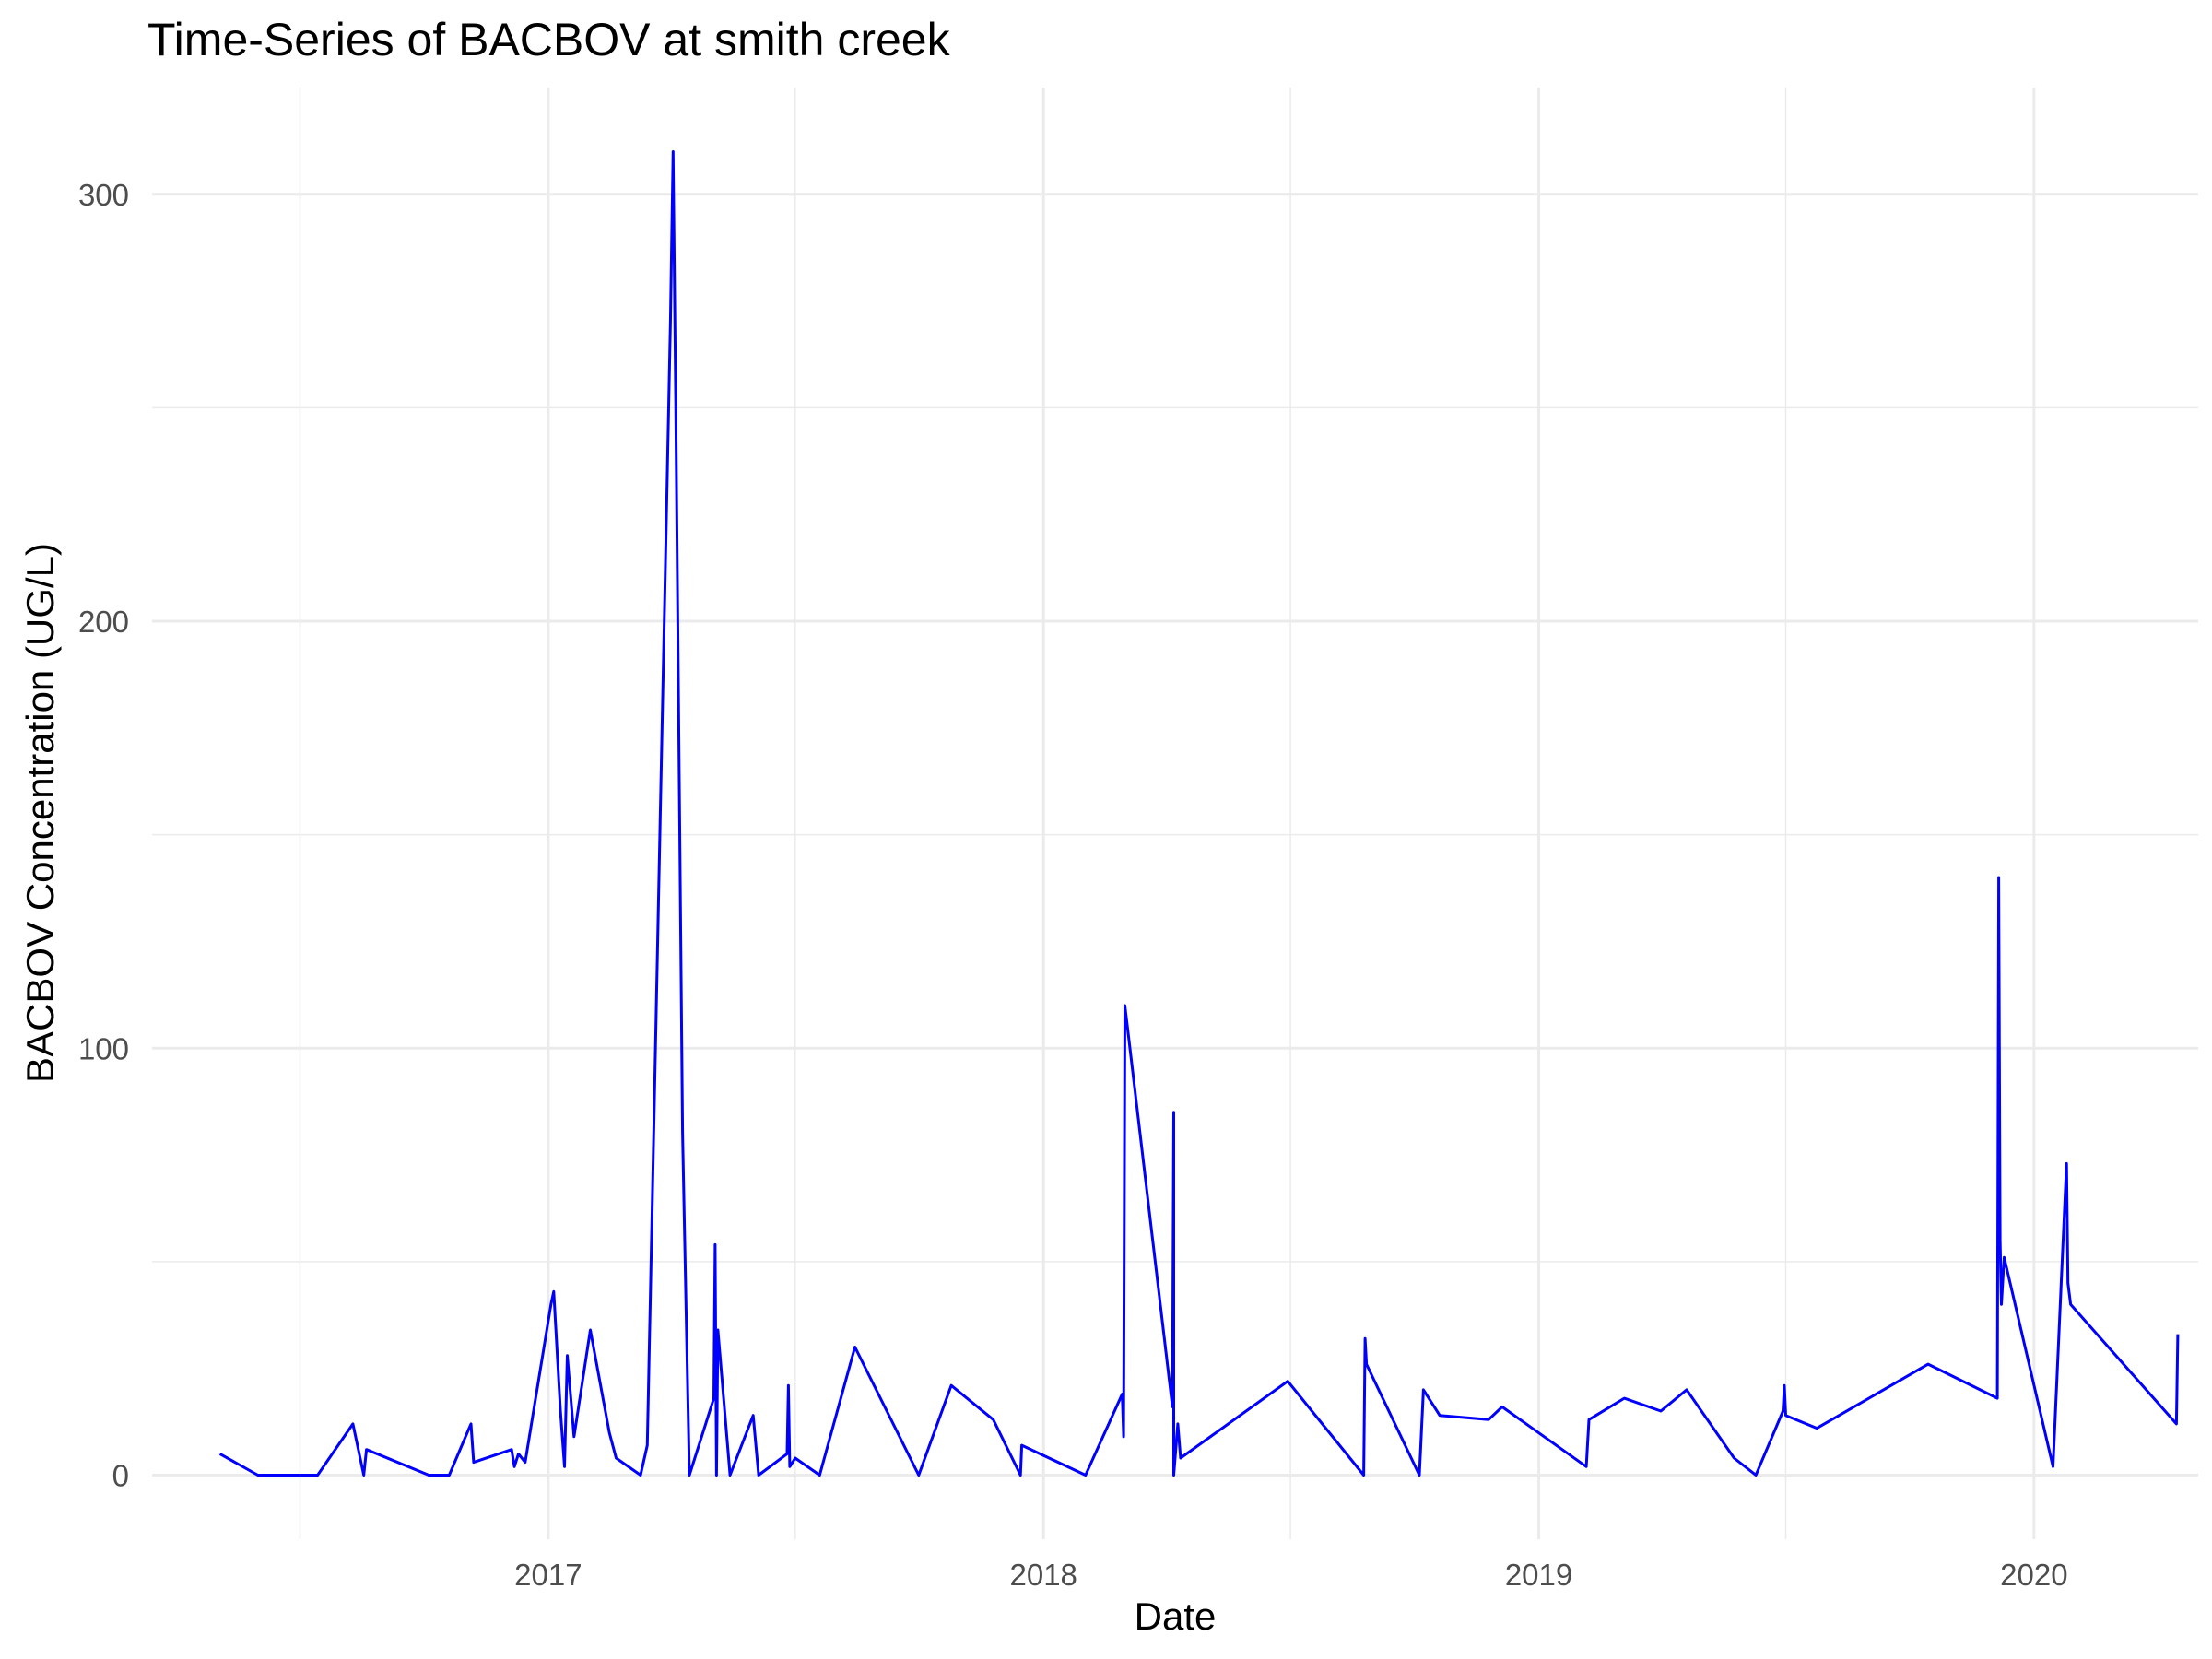 This screenshot has width=2212, height=1659. I want to click on y-tick-label: 100, so click(103, 1048).